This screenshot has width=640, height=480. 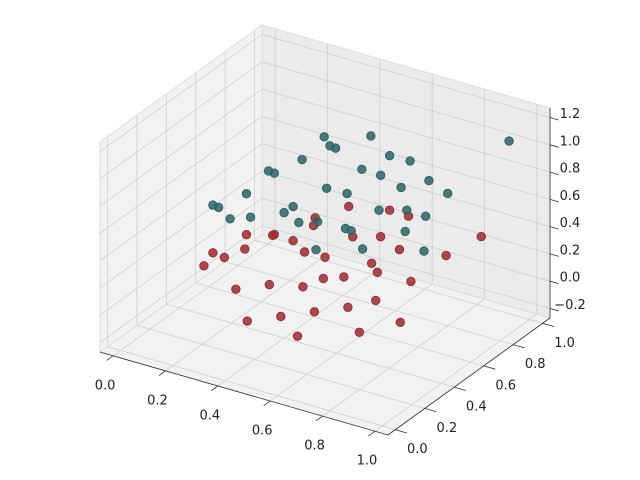 I want to click on x-tick-label: 0.8, so click(x=314, y=446).